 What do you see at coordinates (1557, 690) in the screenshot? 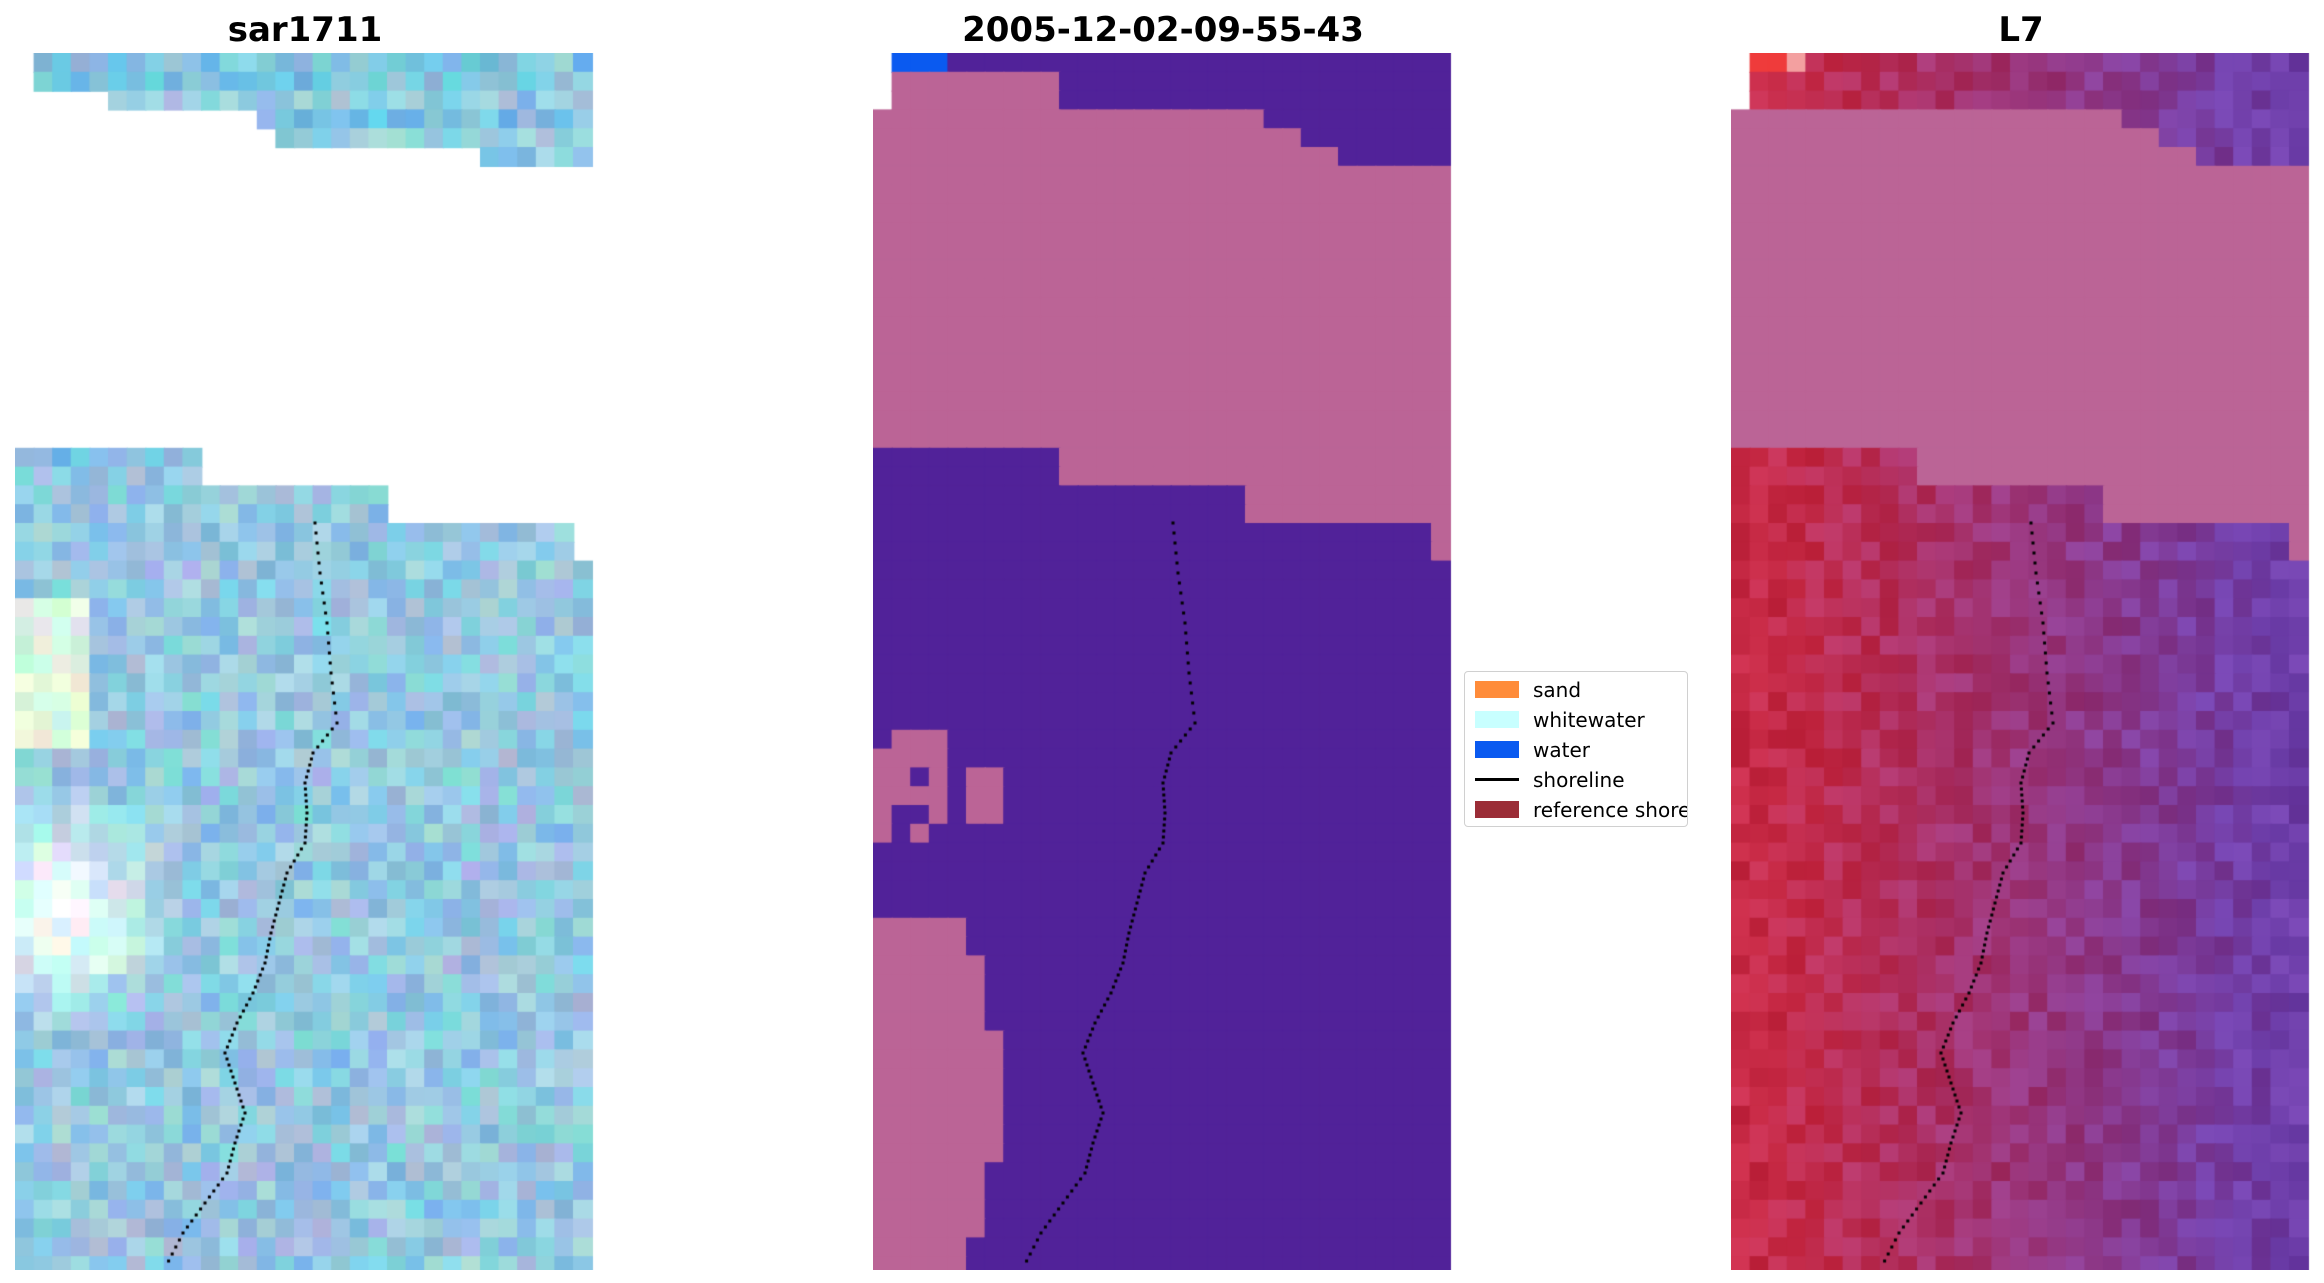
I see `legend-label-sand: sand` at bounding box center [1557, 690].